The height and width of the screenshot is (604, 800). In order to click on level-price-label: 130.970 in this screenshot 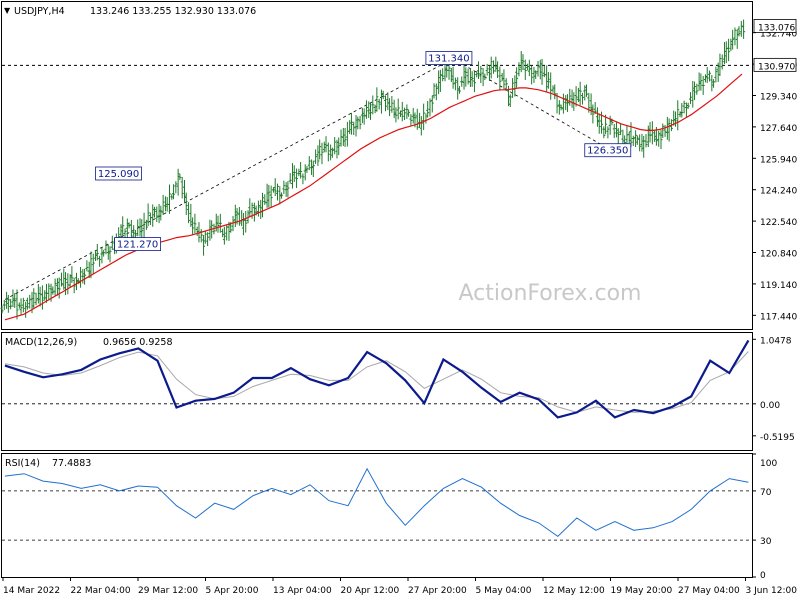, I will do `click(776, 67)`.